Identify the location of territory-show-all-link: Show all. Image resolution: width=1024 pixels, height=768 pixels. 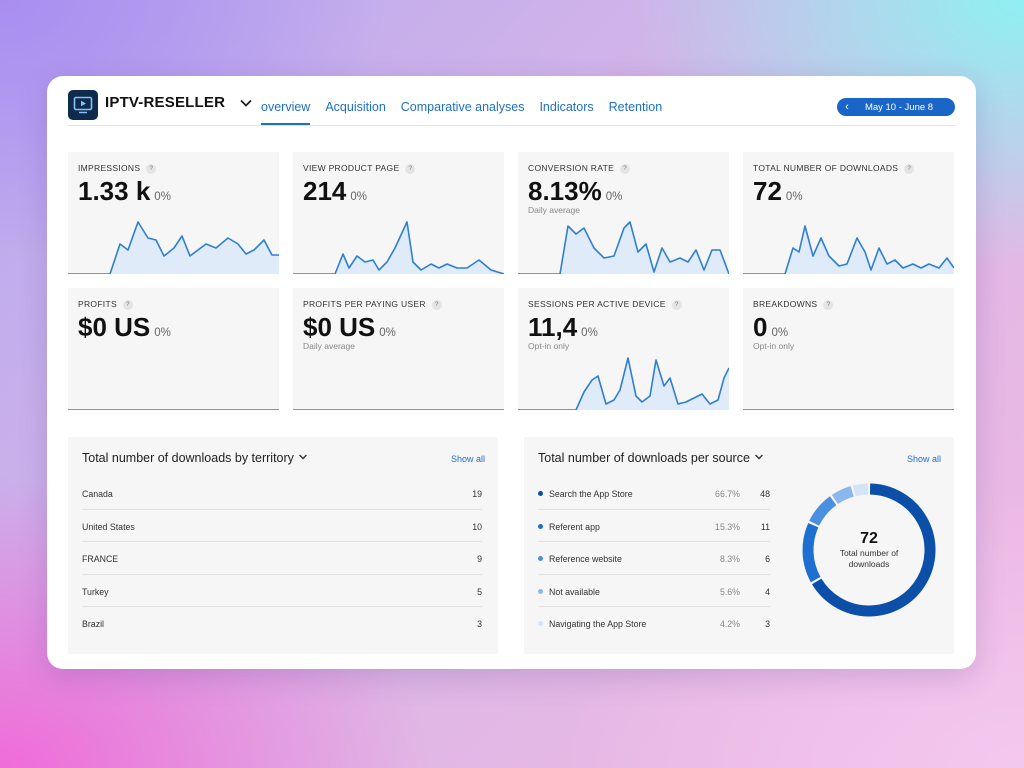
(467, 459).